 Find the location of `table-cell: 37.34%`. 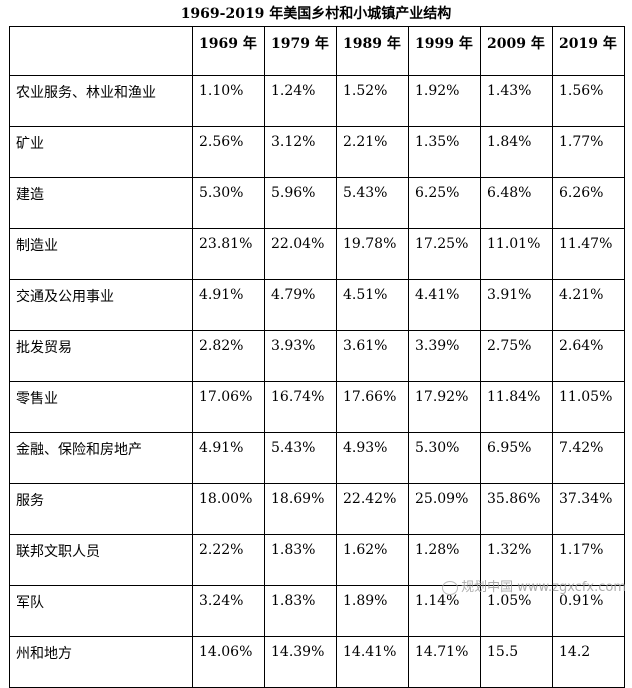

table-cell: 37.34% is located at coordinates (588, 509).